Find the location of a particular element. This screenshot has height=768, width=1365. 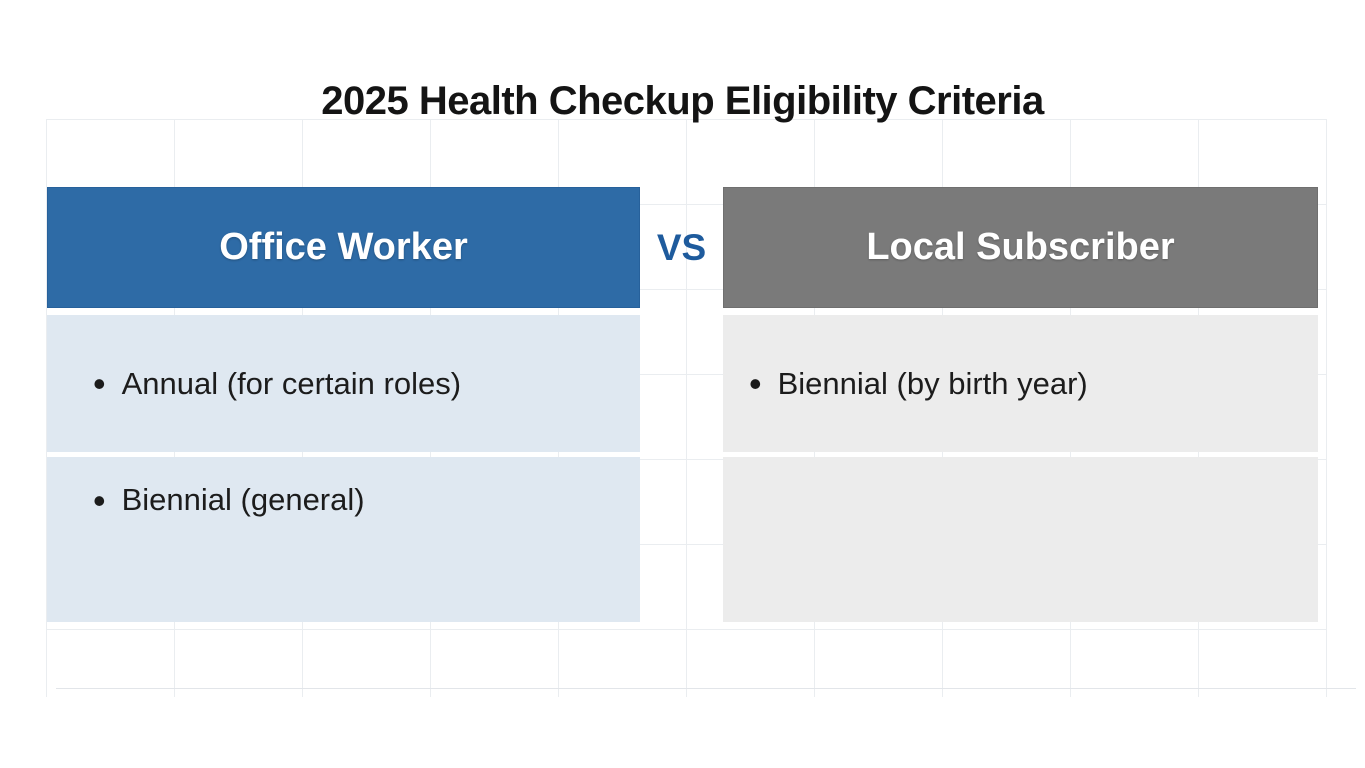

list-item-label: Biennial (by birth year) is located at coordinates (932, 383).